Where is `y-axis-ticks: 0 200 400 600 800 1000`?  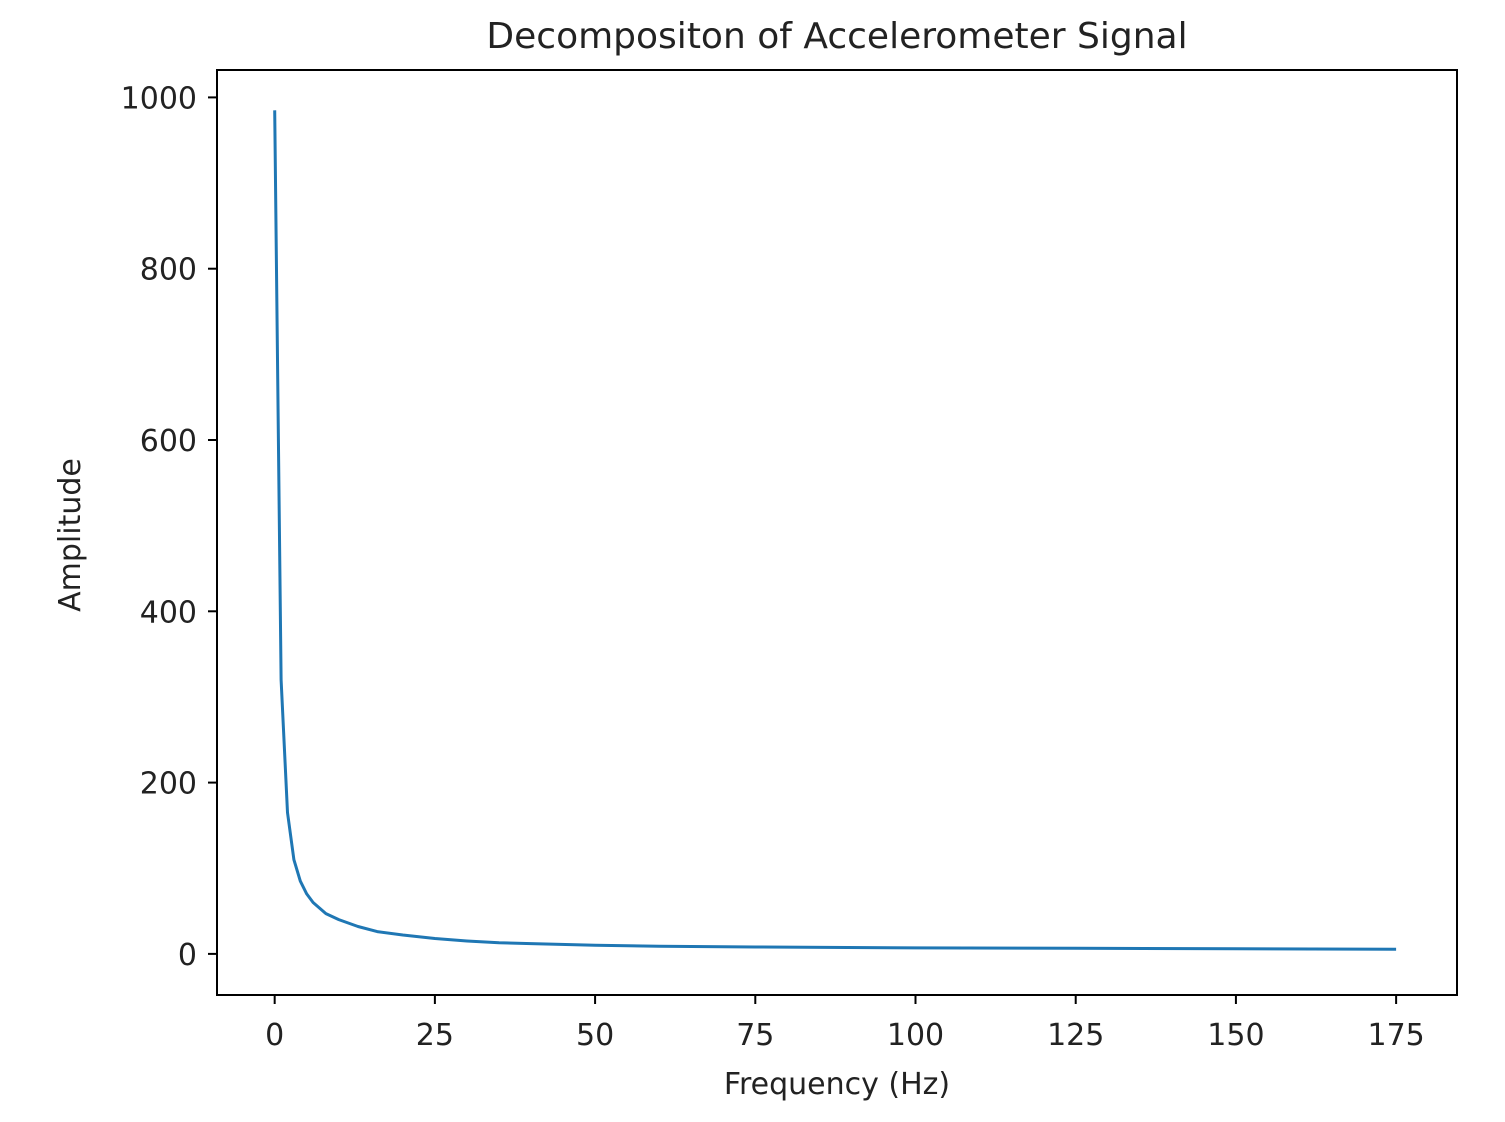 y-axis-ticks: 0 200 400 600 800 1000 is located at coordinates (169, 527).